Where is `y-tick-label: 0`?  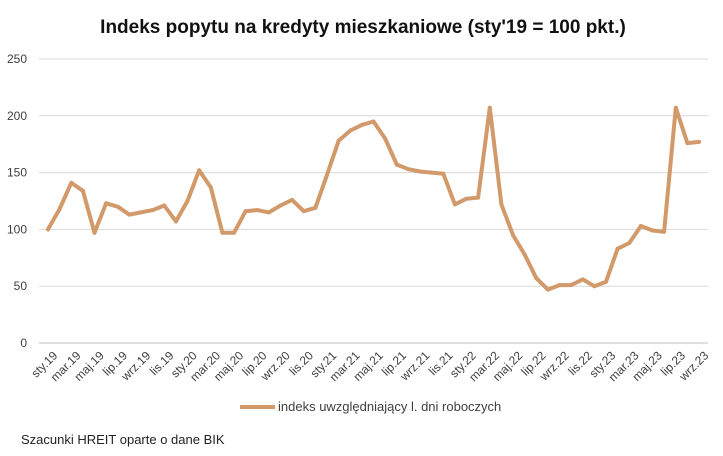
y-tick-label: 0 is located at coordinates (23, 343).